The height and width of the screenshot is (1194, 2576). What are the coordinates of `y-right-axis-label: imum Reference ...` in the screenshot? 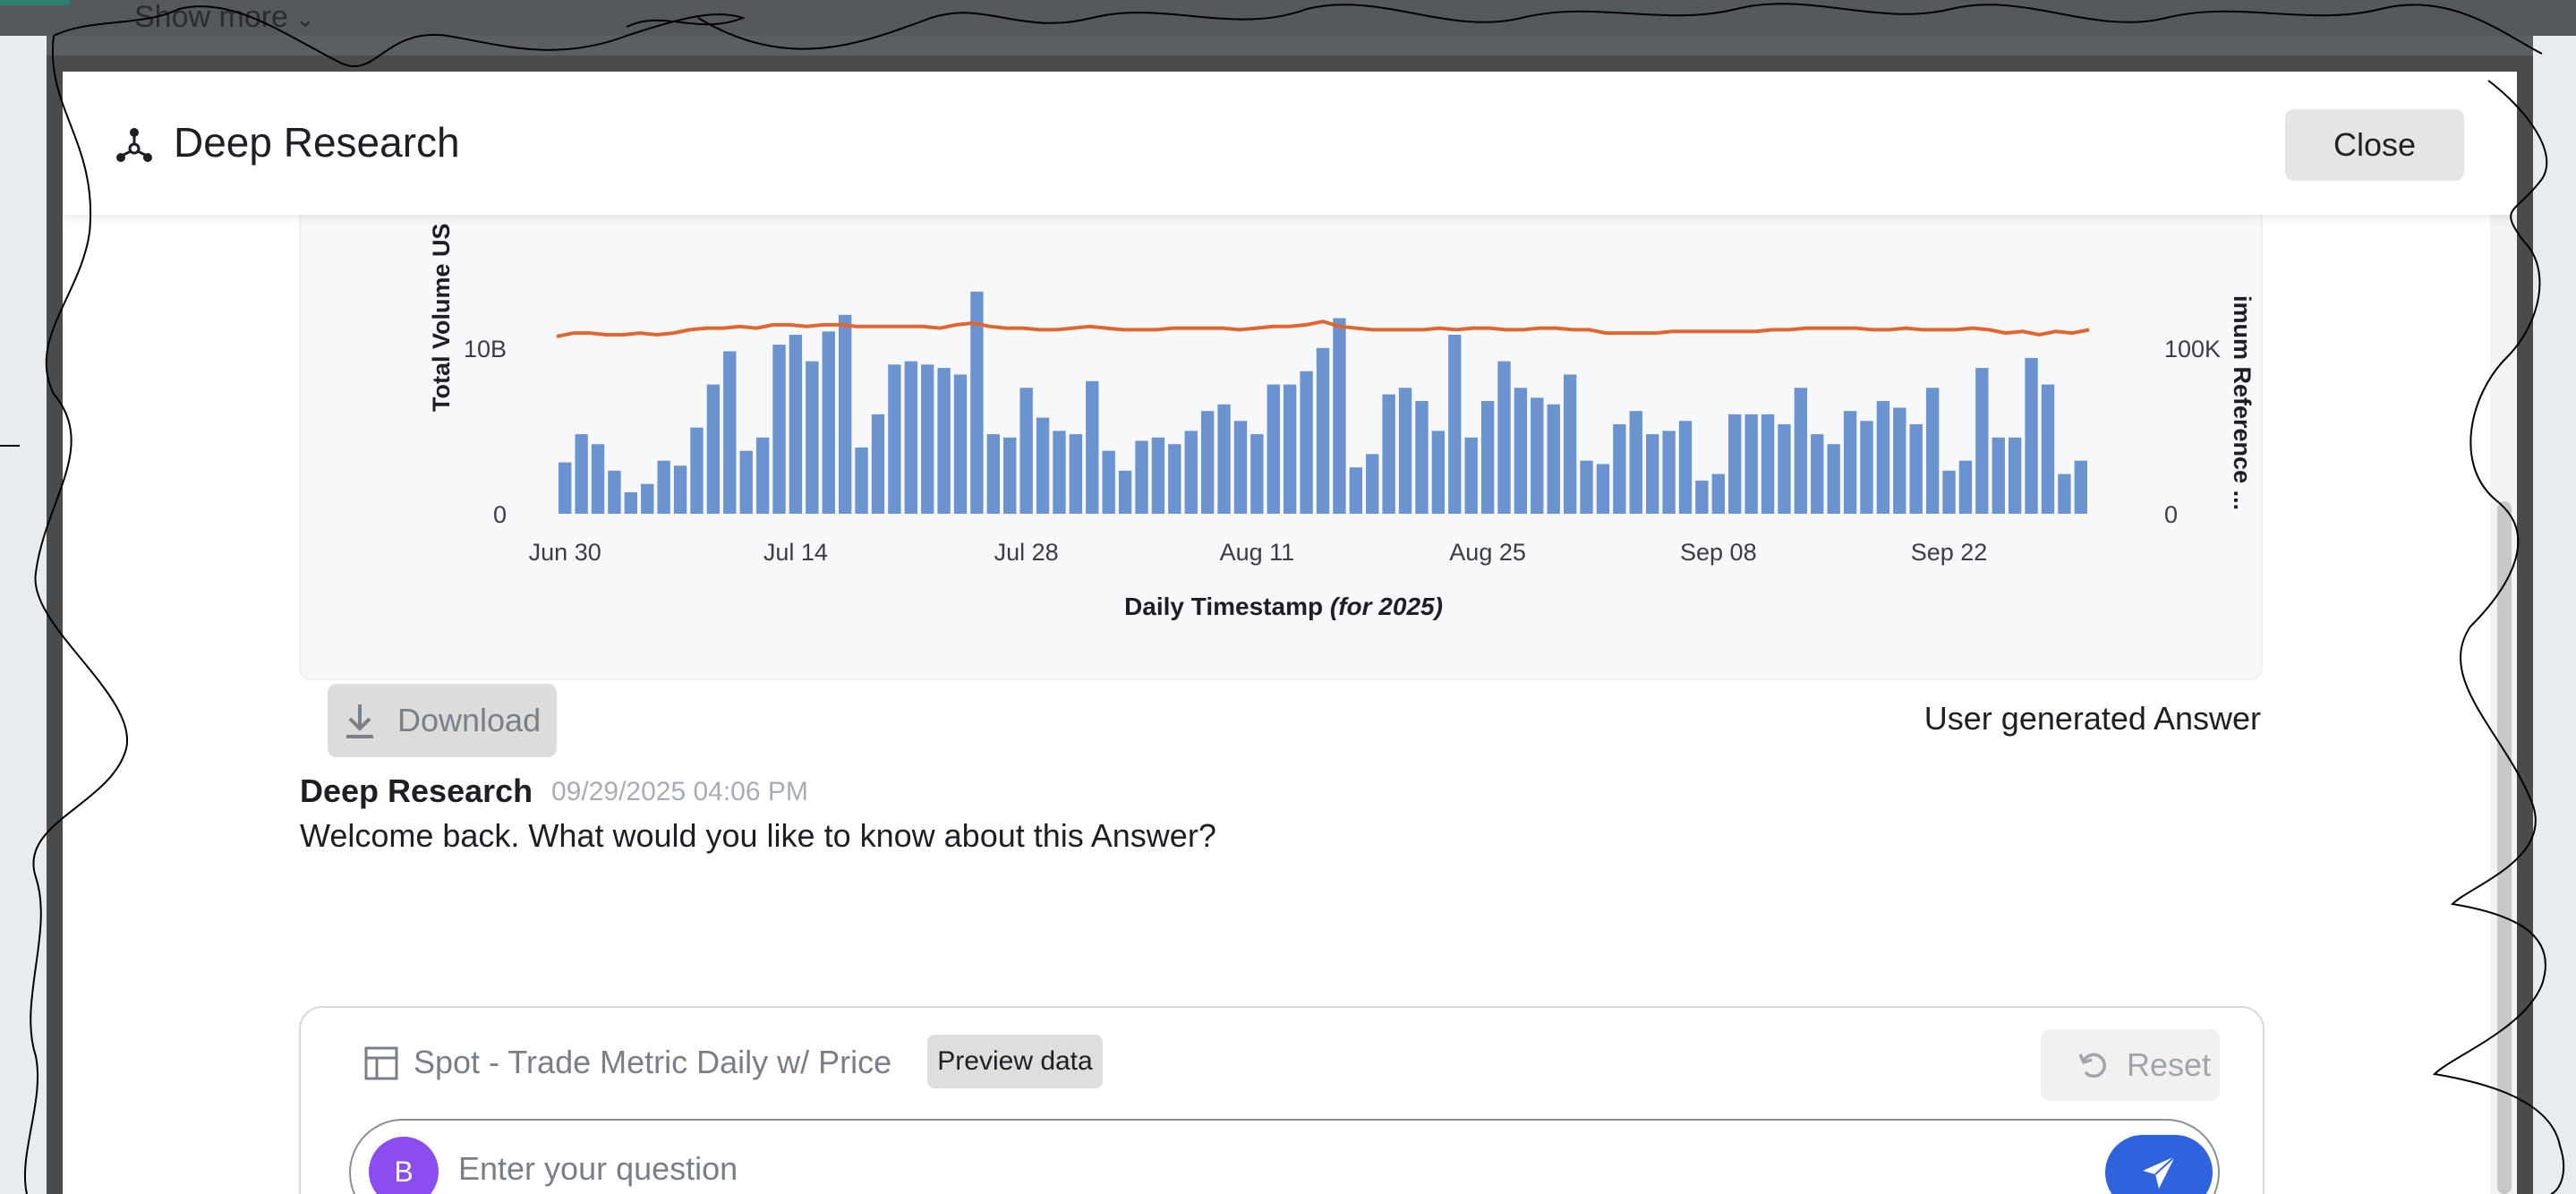 It's located at (2242, 402).